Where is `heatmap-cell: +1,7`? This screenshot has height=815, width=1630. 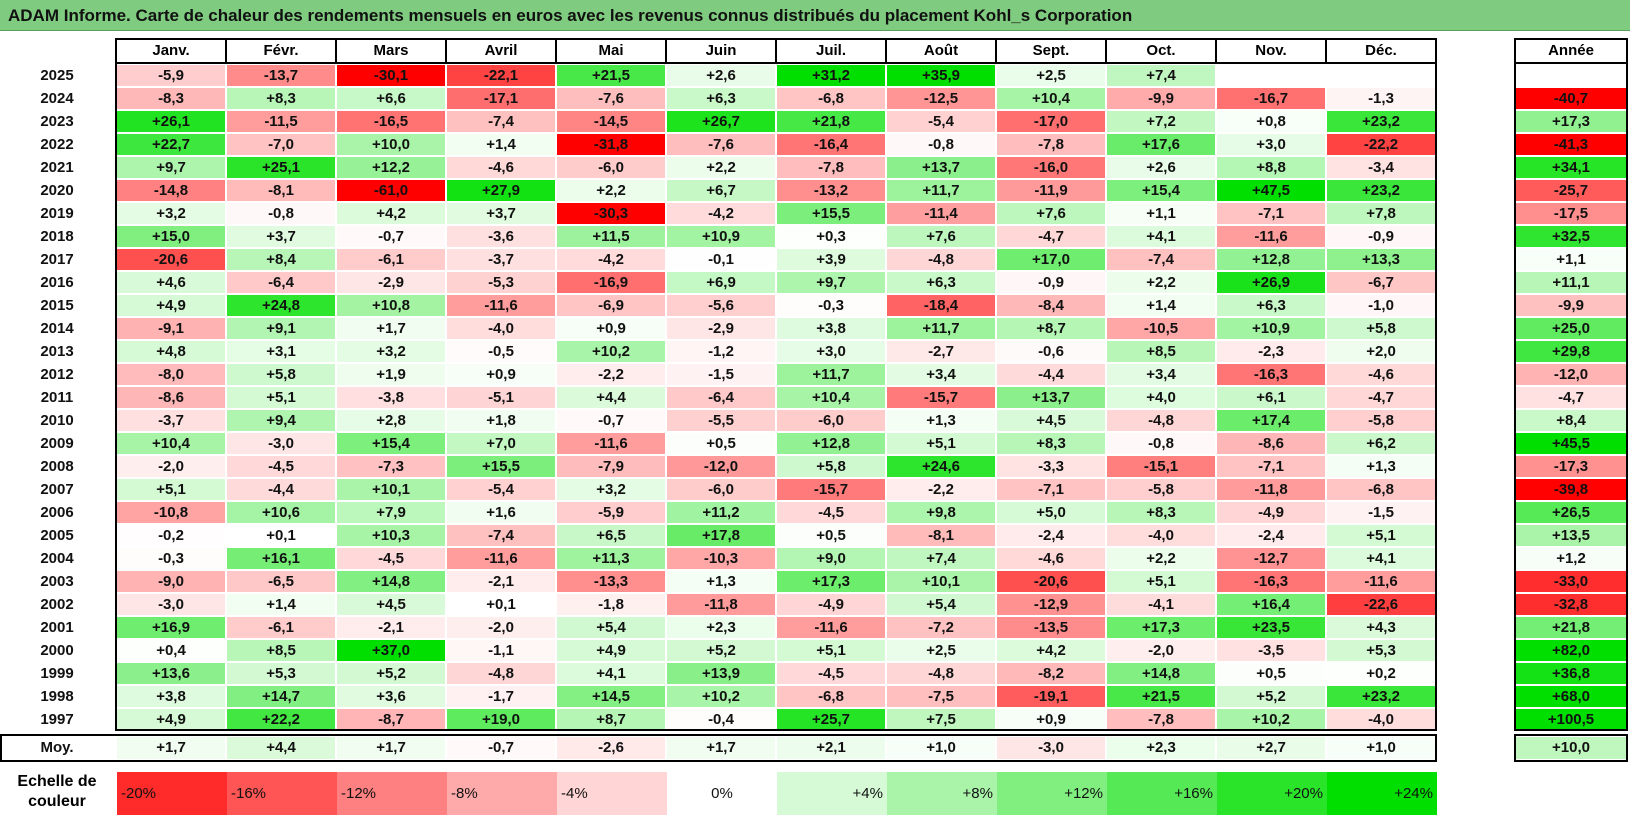
heatmap-cell: +1,7 is located at coordinates (391, 328).